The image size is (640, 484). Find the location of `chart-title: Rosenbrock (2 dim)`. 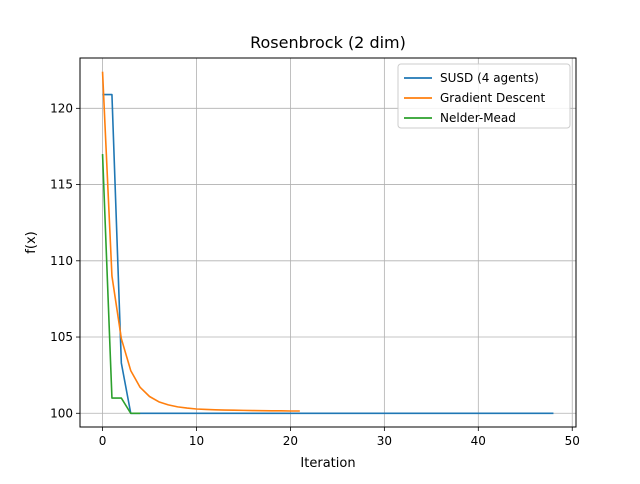

chart-title: Rosenbrock (2 dim) is located at coordinates (328, 42).